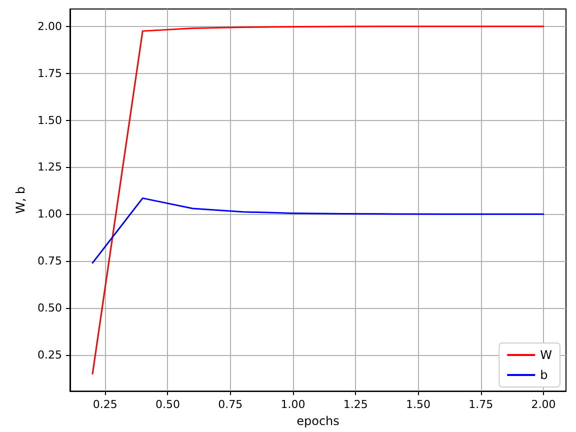 Image resolution: width=576 pixels, height=432 pixels. I want to click on x-tick-label: 1.00, so click(293, 405).